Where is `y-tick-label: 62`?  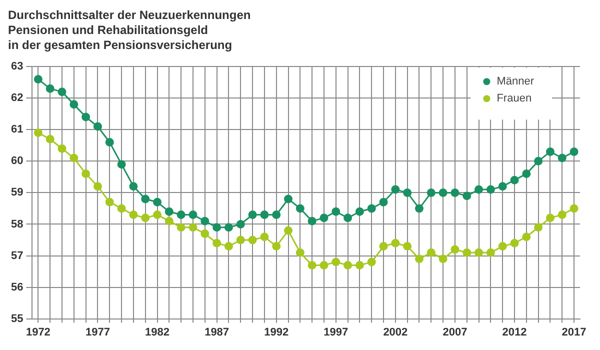
y-tick-label: 62 is located at coordinates (17, 98).